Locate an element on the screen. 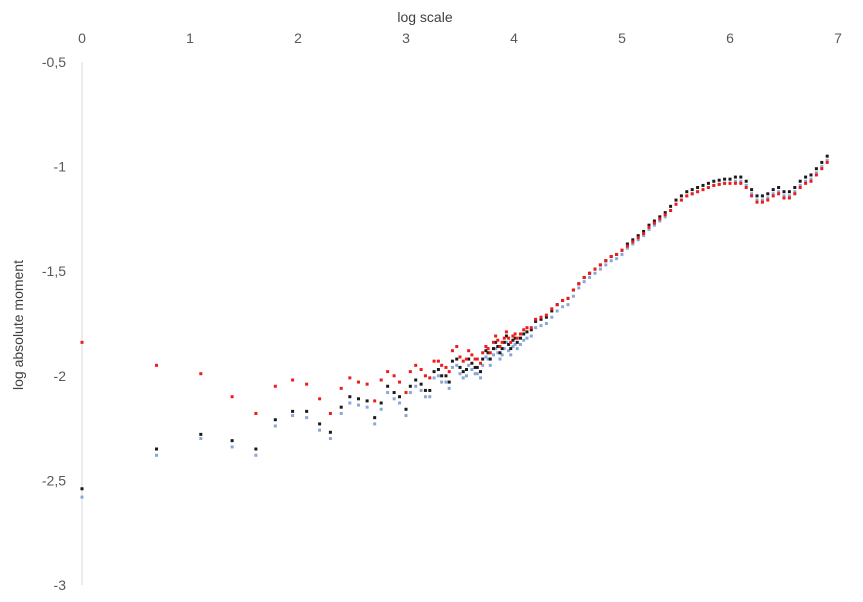  x-tick-labels: 0 1 2 3 4 5 6 7 is located at coordinates (460, 38).